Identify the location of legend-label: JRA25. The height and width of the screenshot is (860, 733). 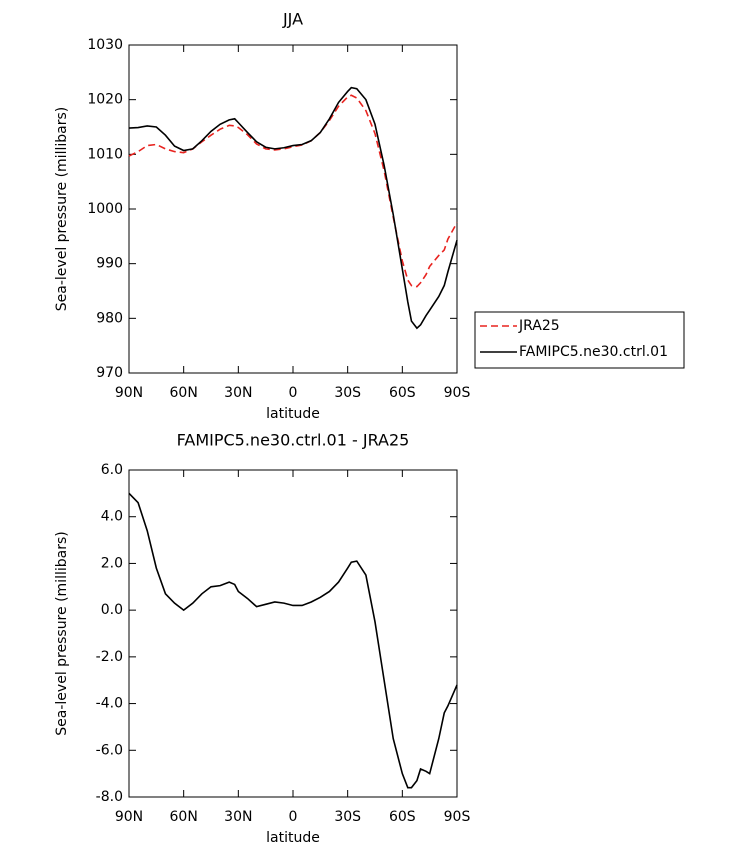
(539, 326).